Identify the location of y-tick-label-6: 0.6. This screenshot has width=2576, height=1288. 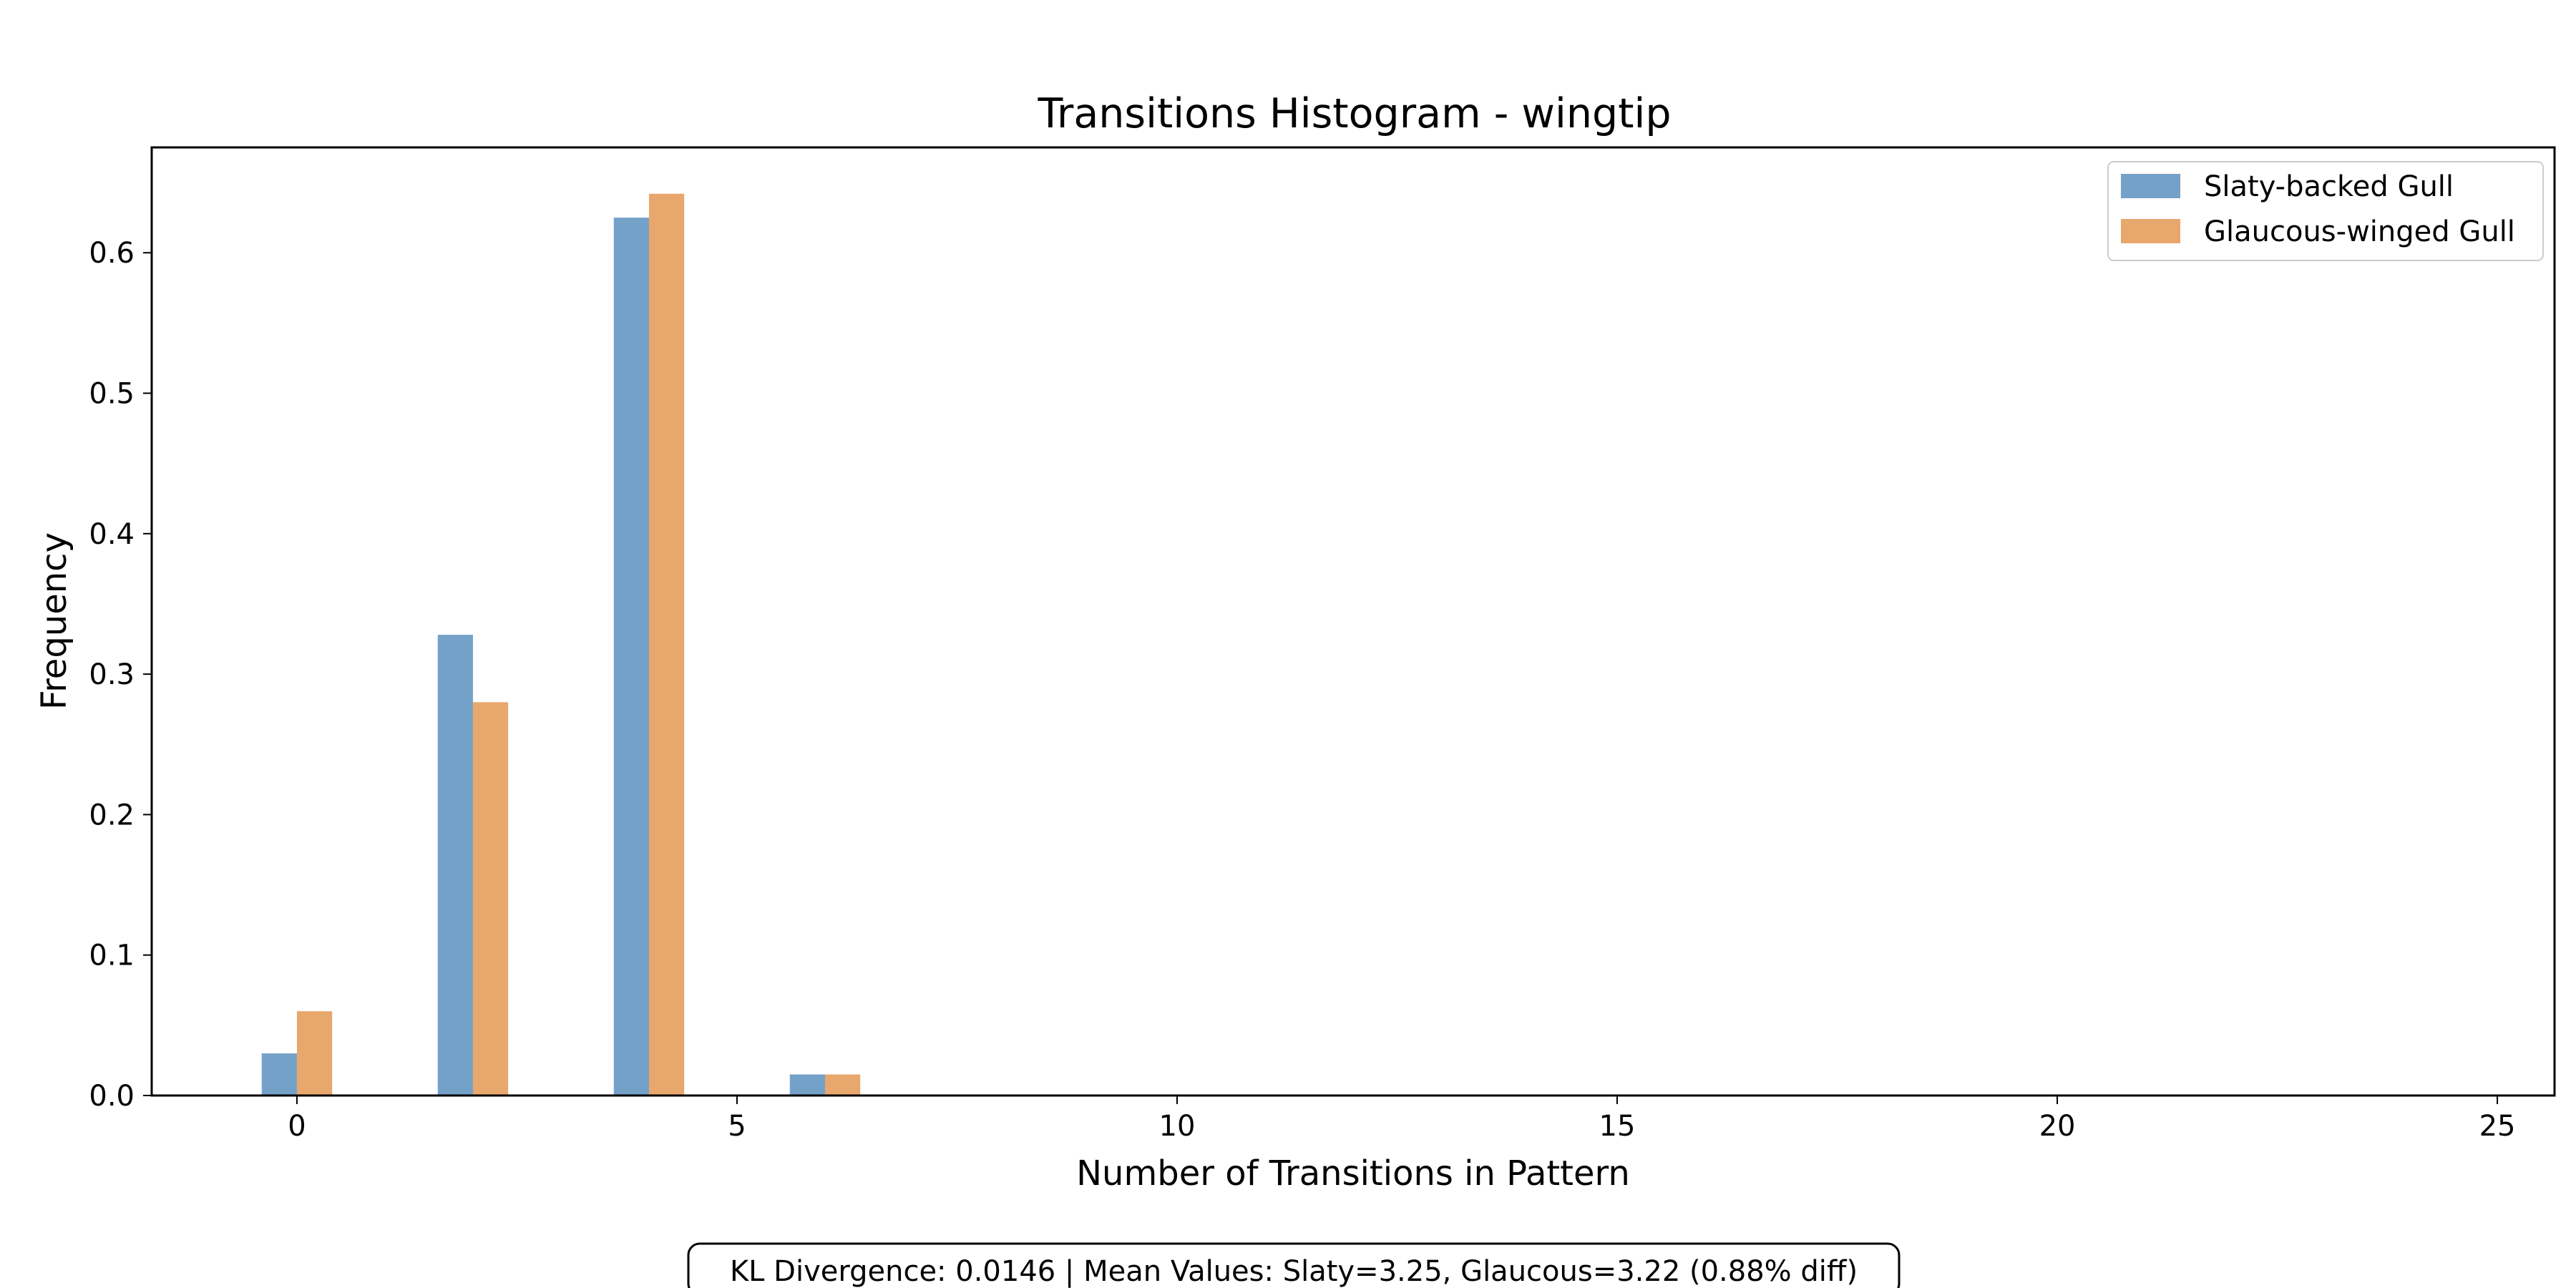
(112, 253).